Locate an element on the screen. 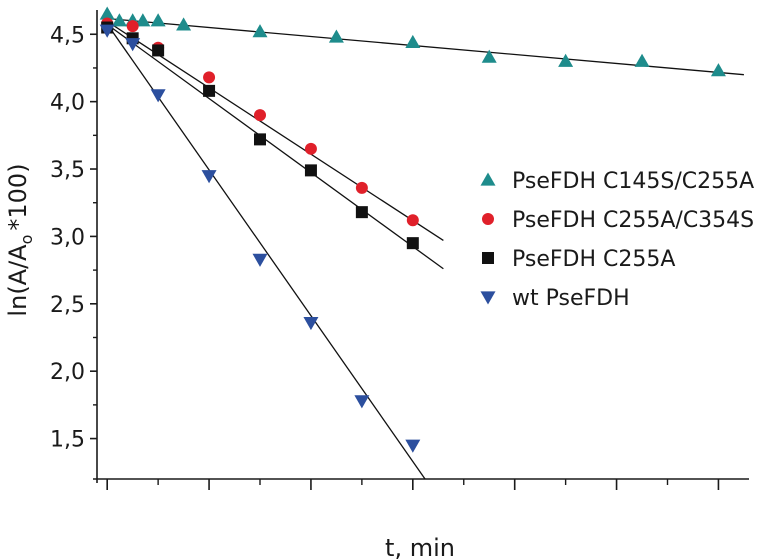 This screenshot has height=560, width=779. y-tick-label: 3,5 is located at coordinates (67, 170).